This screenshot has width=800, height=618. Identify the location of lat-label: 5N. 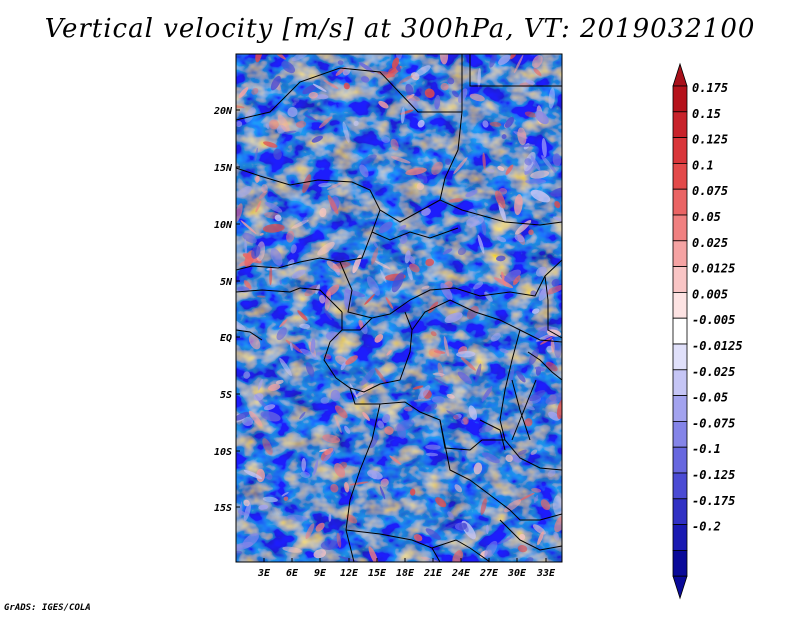
(226, 282).